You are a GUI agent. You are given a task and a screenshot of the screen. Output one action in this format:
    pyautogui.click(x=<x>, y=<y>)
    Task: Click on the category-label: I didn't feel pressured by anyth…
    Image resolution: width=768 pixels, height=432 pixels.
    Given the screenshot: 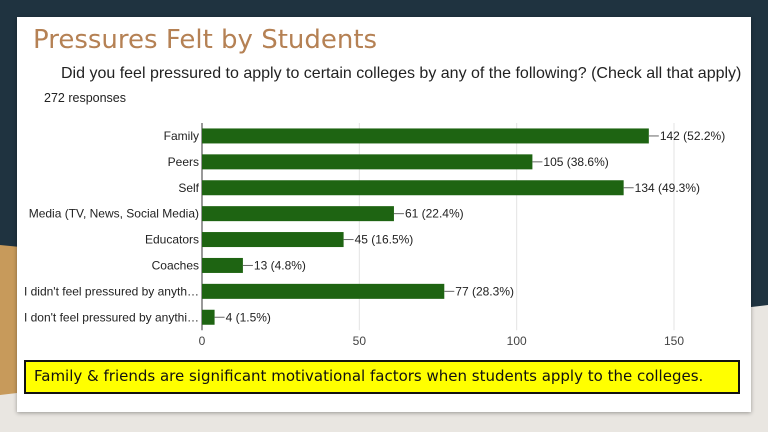 What is the action you would take?
    pyautogui.click(x=111, y=291)
    